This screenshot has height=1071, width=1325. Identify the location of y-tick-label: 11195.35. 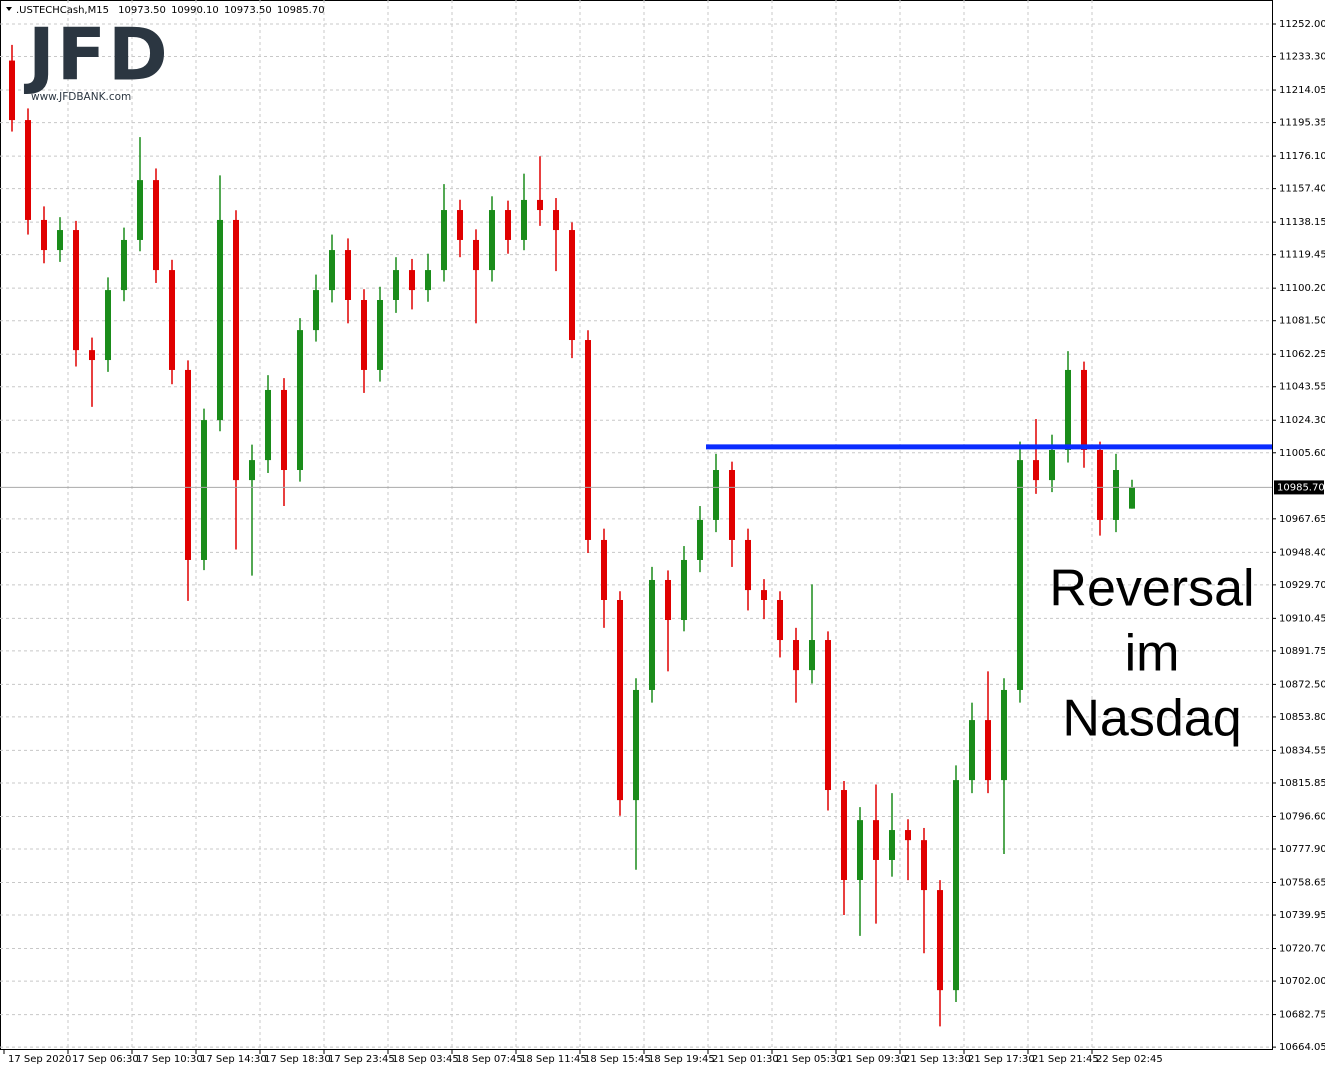
(1302, 123).